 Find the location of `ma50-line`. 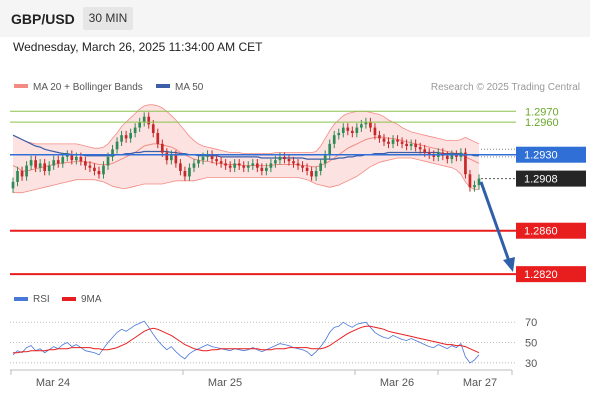

ma50-line is located at coordinates (245, 147).